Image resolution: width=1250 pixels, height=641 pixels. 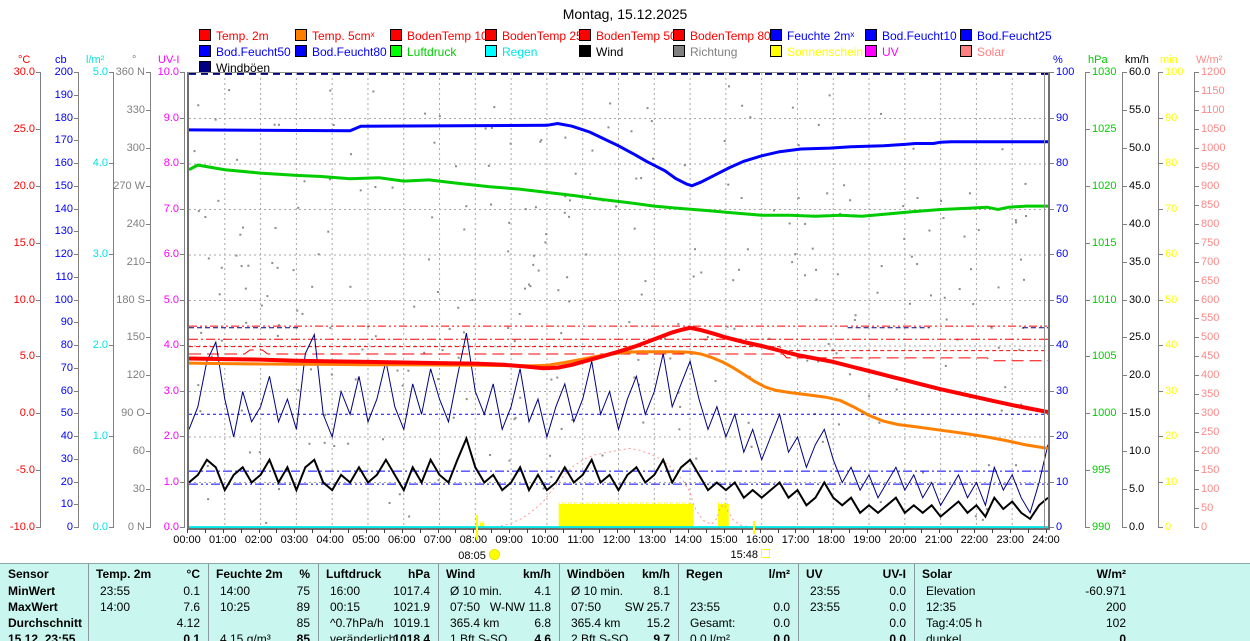 I want to click on axis-tick-label: 1025, so click(x=1104, y=129).